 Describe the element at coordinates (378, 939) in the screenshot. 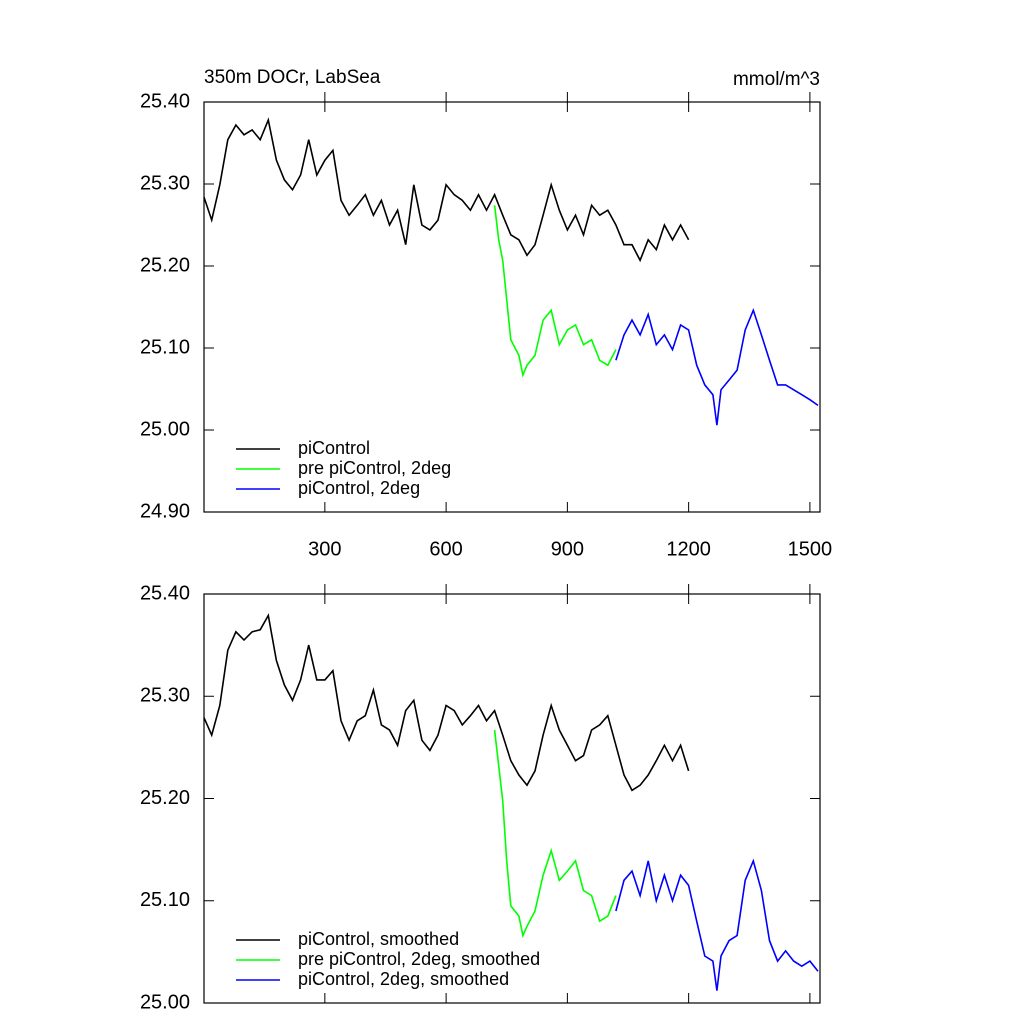

I see `legend-label: piControl, smoothed` at that location.